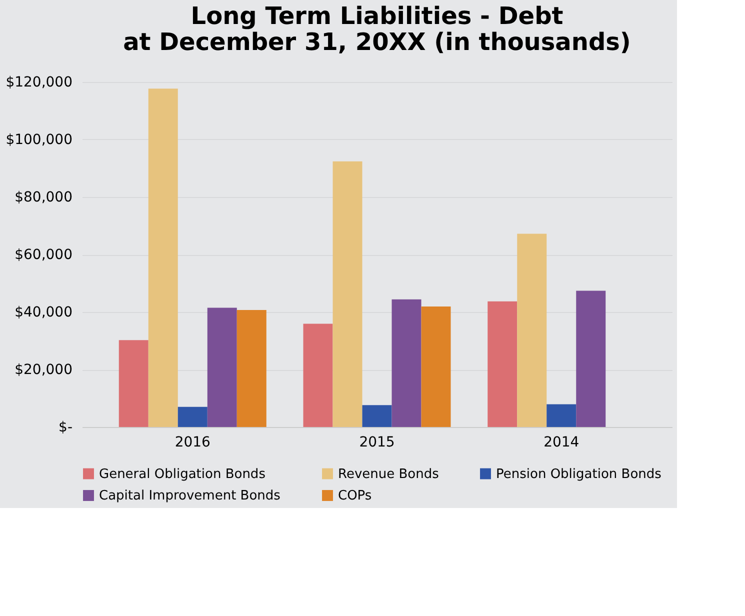  I want to click on y-tick-label: $20,000, so click(43, 370).